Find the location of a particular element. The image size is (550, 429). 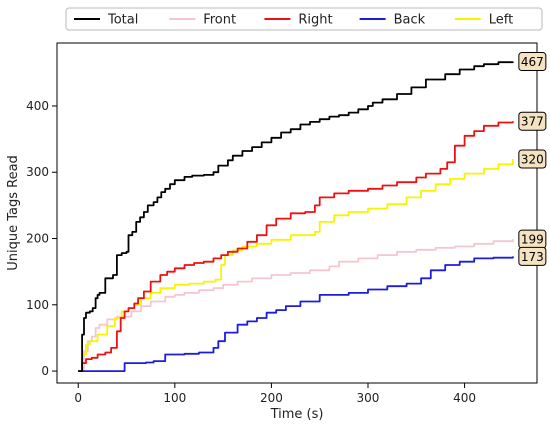

end-label-back: 173 is located at coordinates (532, 256).